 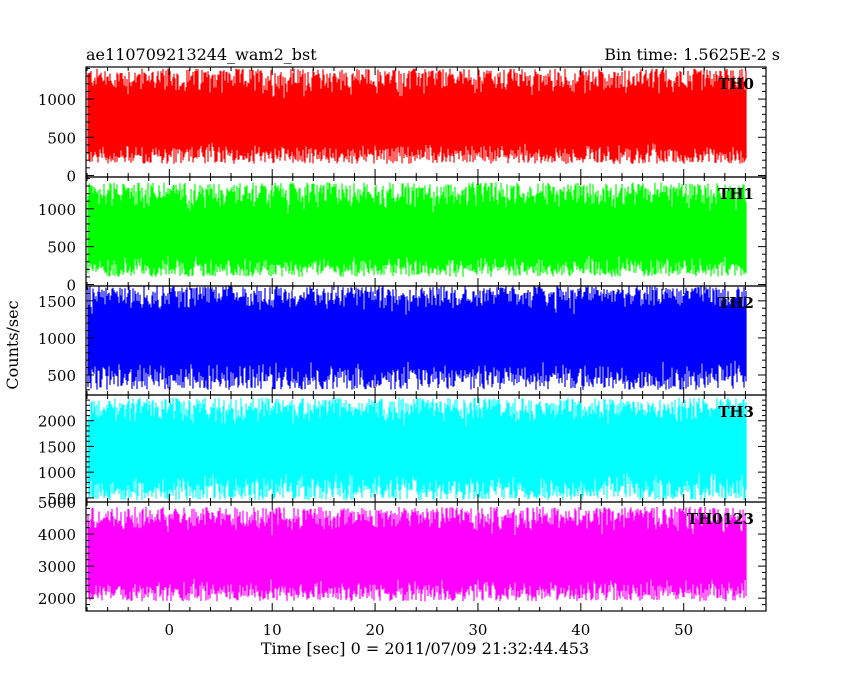 What do you see at coordinates (736, 303) in the screenshot?
I see `panel-label-th2: TH2` at bounding box center [736, 303].